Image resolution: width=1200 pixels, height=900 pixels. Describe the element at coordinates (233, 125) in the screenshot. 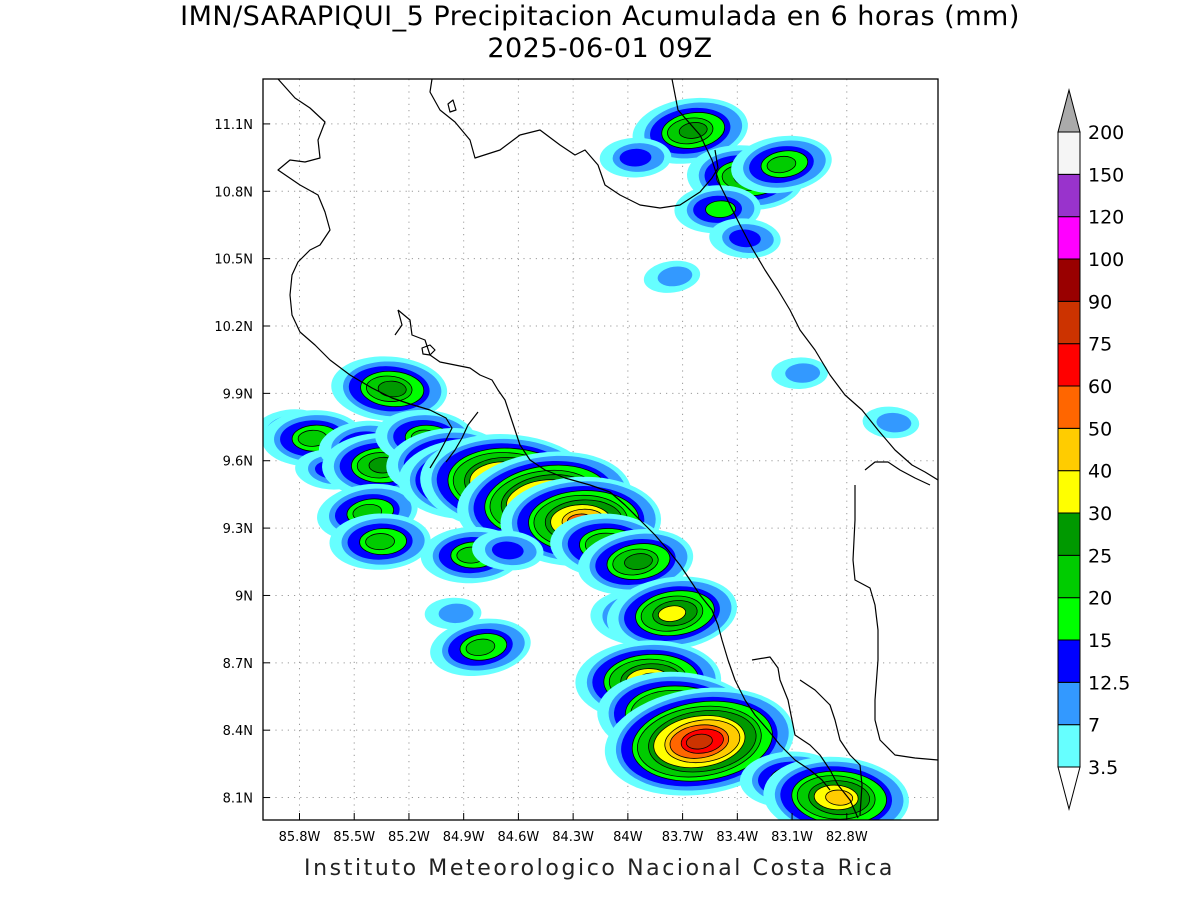

I see `lat-tick-label: 11.1N` at that location.